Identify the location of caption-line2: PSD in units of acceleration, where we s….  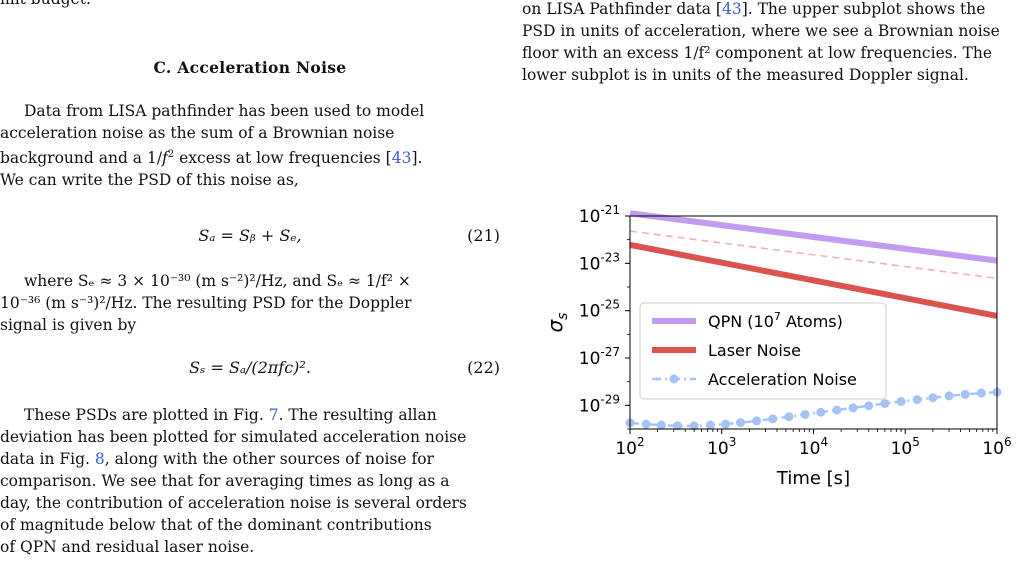
(761, 31).